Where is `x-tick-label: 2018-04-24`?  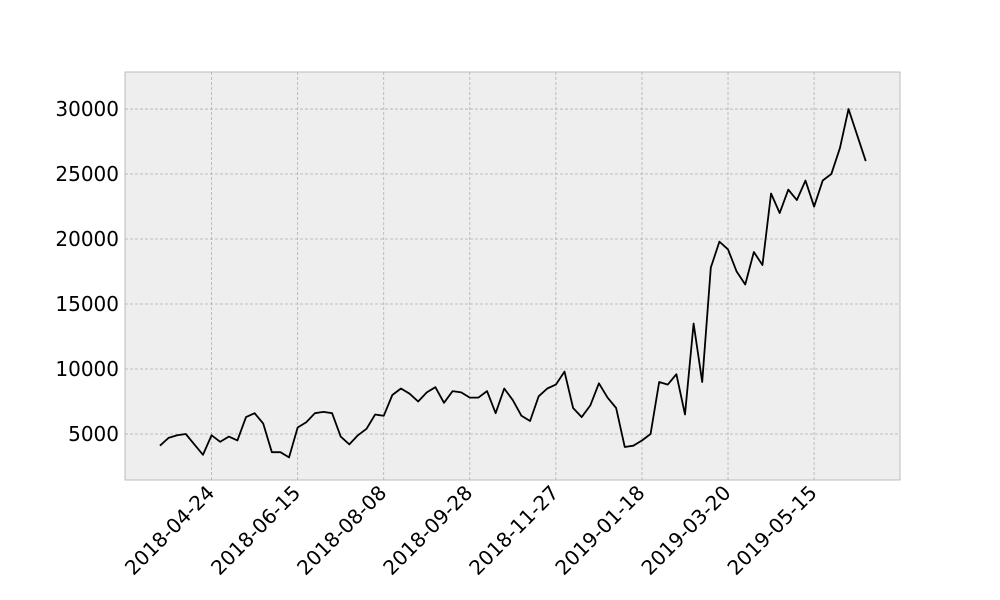 x-tick-label: 2018-04-24 is located at coordinates (169, 530).